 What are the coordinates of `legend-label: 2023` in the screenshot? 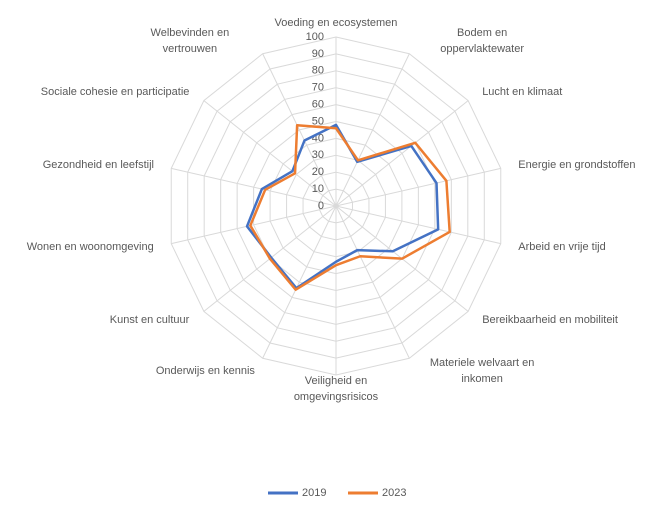 It's located at (394, 493).